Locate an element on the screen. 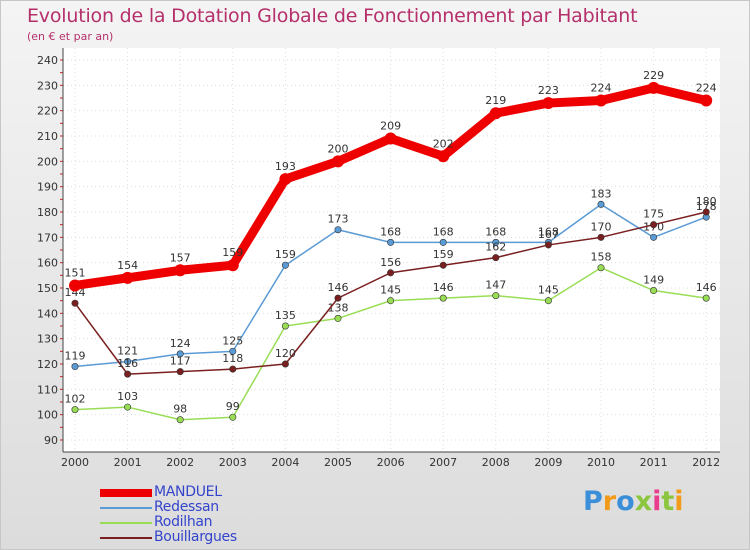 The width and height of the screenshot is (750, 550). proxiti-logo: Proxiti is located at coordinates (633, 501).